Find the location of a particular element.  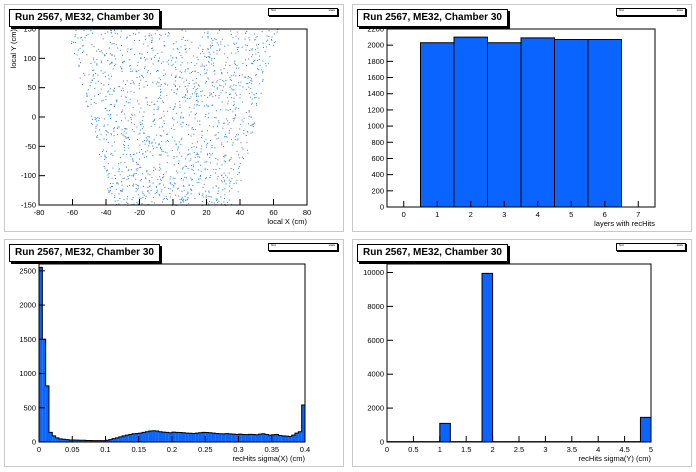

y-tick-label: 150 is located at coordinates (29, 29).